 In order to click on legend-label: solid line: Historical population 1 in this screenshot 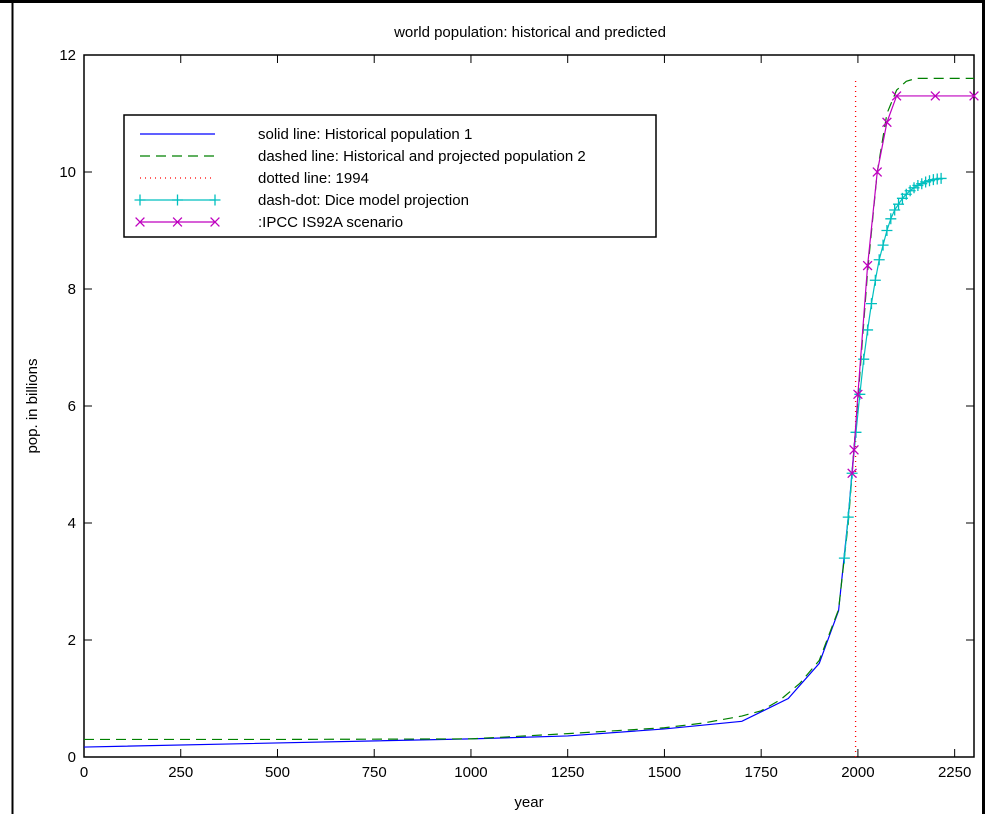, I will do `click(365, 134)`.